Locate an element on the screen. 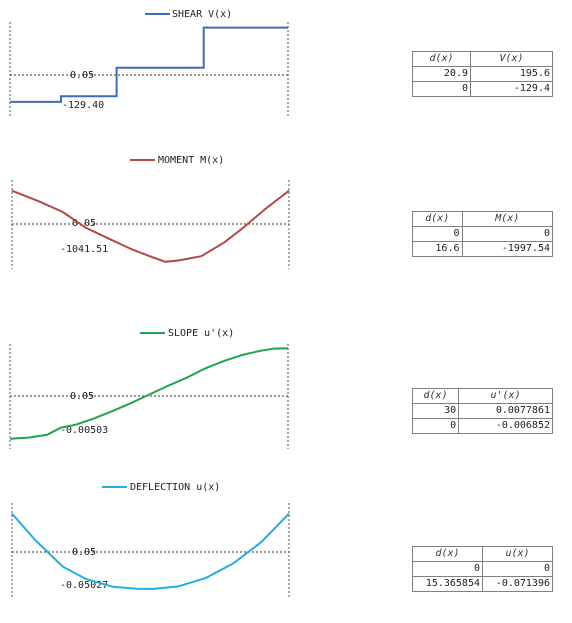  deflection-series-line is located at coordinates (150, 551).